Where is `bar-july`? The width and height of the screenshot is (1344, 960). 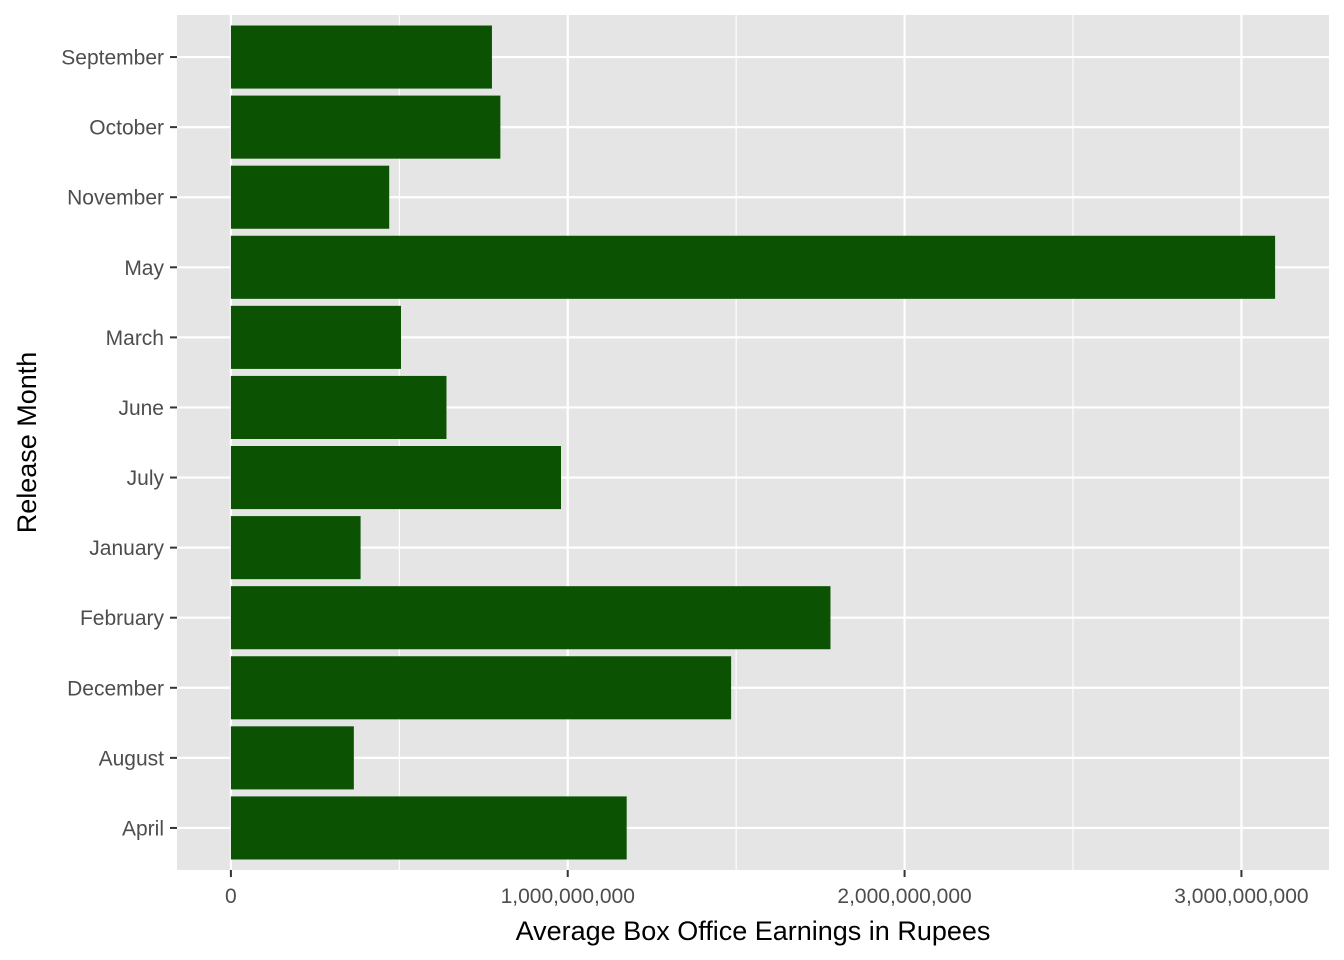
bar-july is located at coordinates (396, 478).